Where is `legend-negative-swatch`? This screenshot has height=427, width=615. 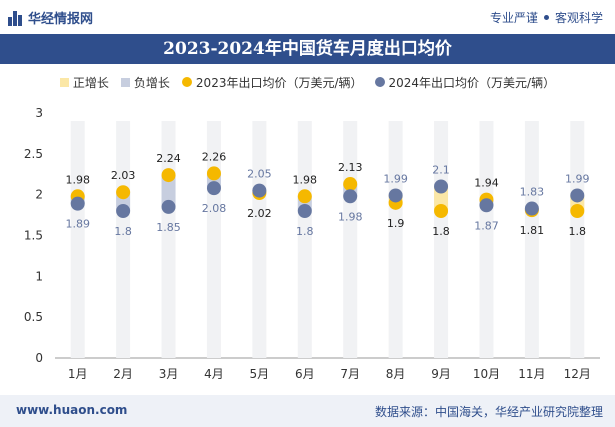
legend-negative-swatch is located at coordinates (125, 82).